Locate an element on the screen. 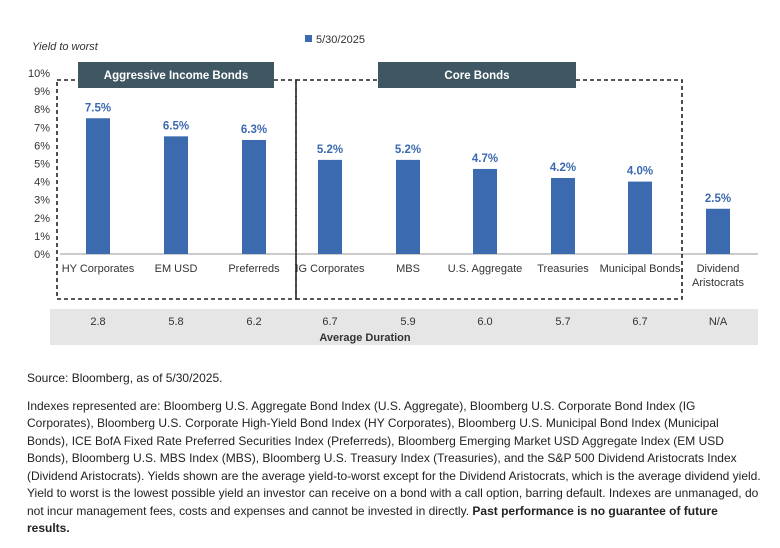 This screenshot has width=780, height=548. x-tick-label: EM USD is located at coordinates (176, 269).